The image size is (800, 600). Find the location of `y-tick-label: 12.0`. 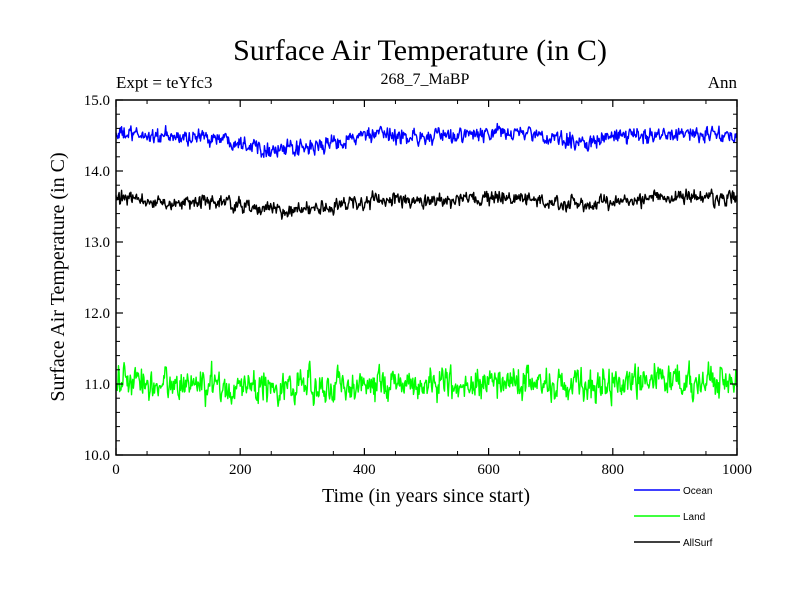

y-tick-label: 12.0 is located at coordinates (97, 314).